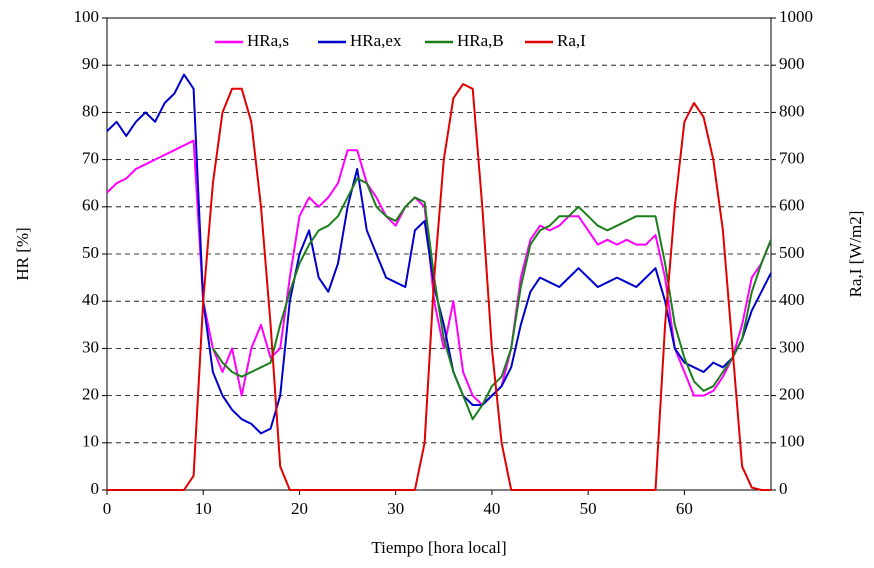 Image resolution: width=874 pixels, height=568 pixels. I want to click on y-tick-label: 0, so click(95, 488).